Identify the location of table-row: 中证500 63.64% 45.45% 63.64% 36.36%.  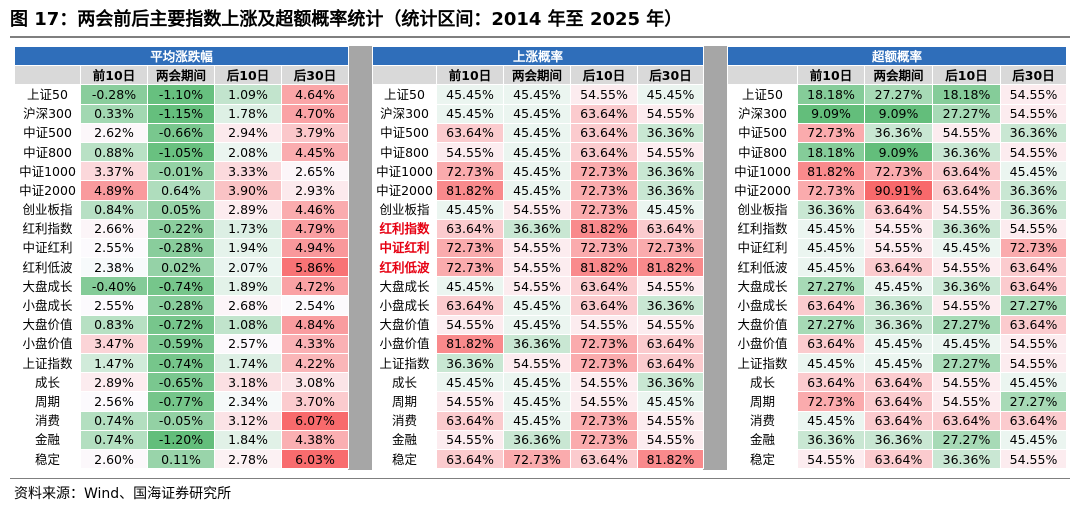
(538, 132).